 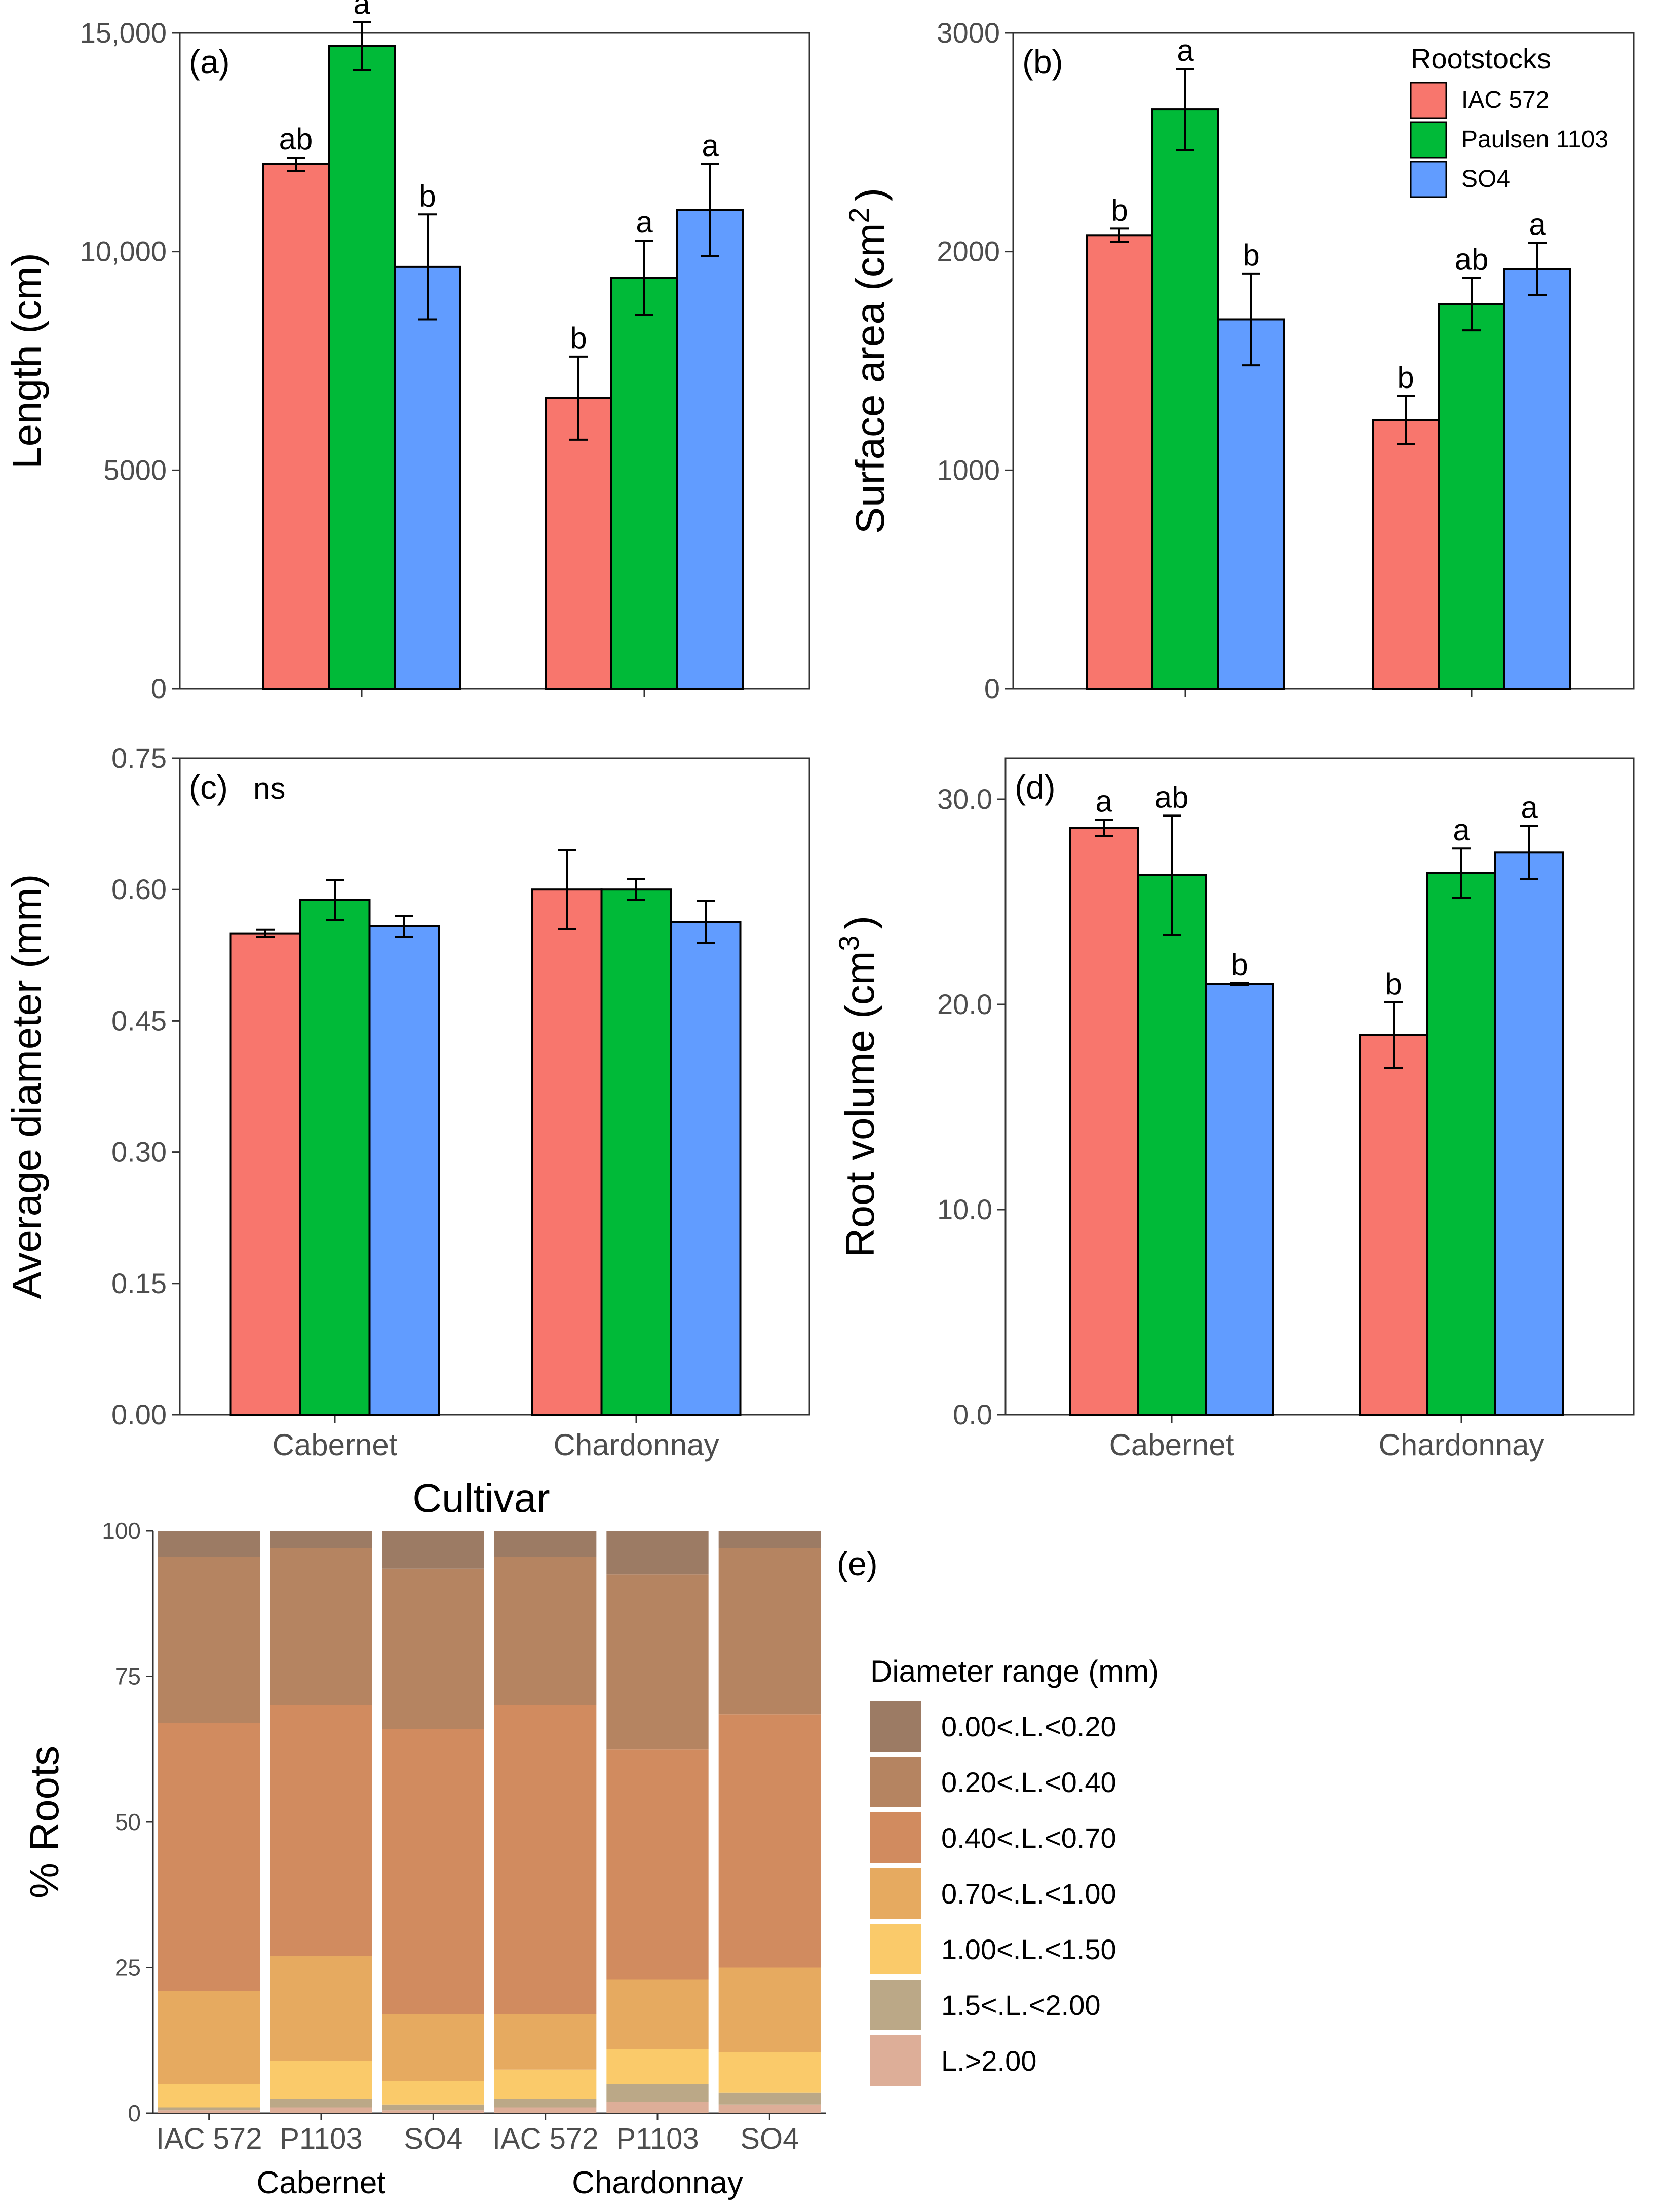 What do you see at coordinates (269, 788) in the screenshot?
I see `panel-note-ns: ns` at bounding box center [269, 788].